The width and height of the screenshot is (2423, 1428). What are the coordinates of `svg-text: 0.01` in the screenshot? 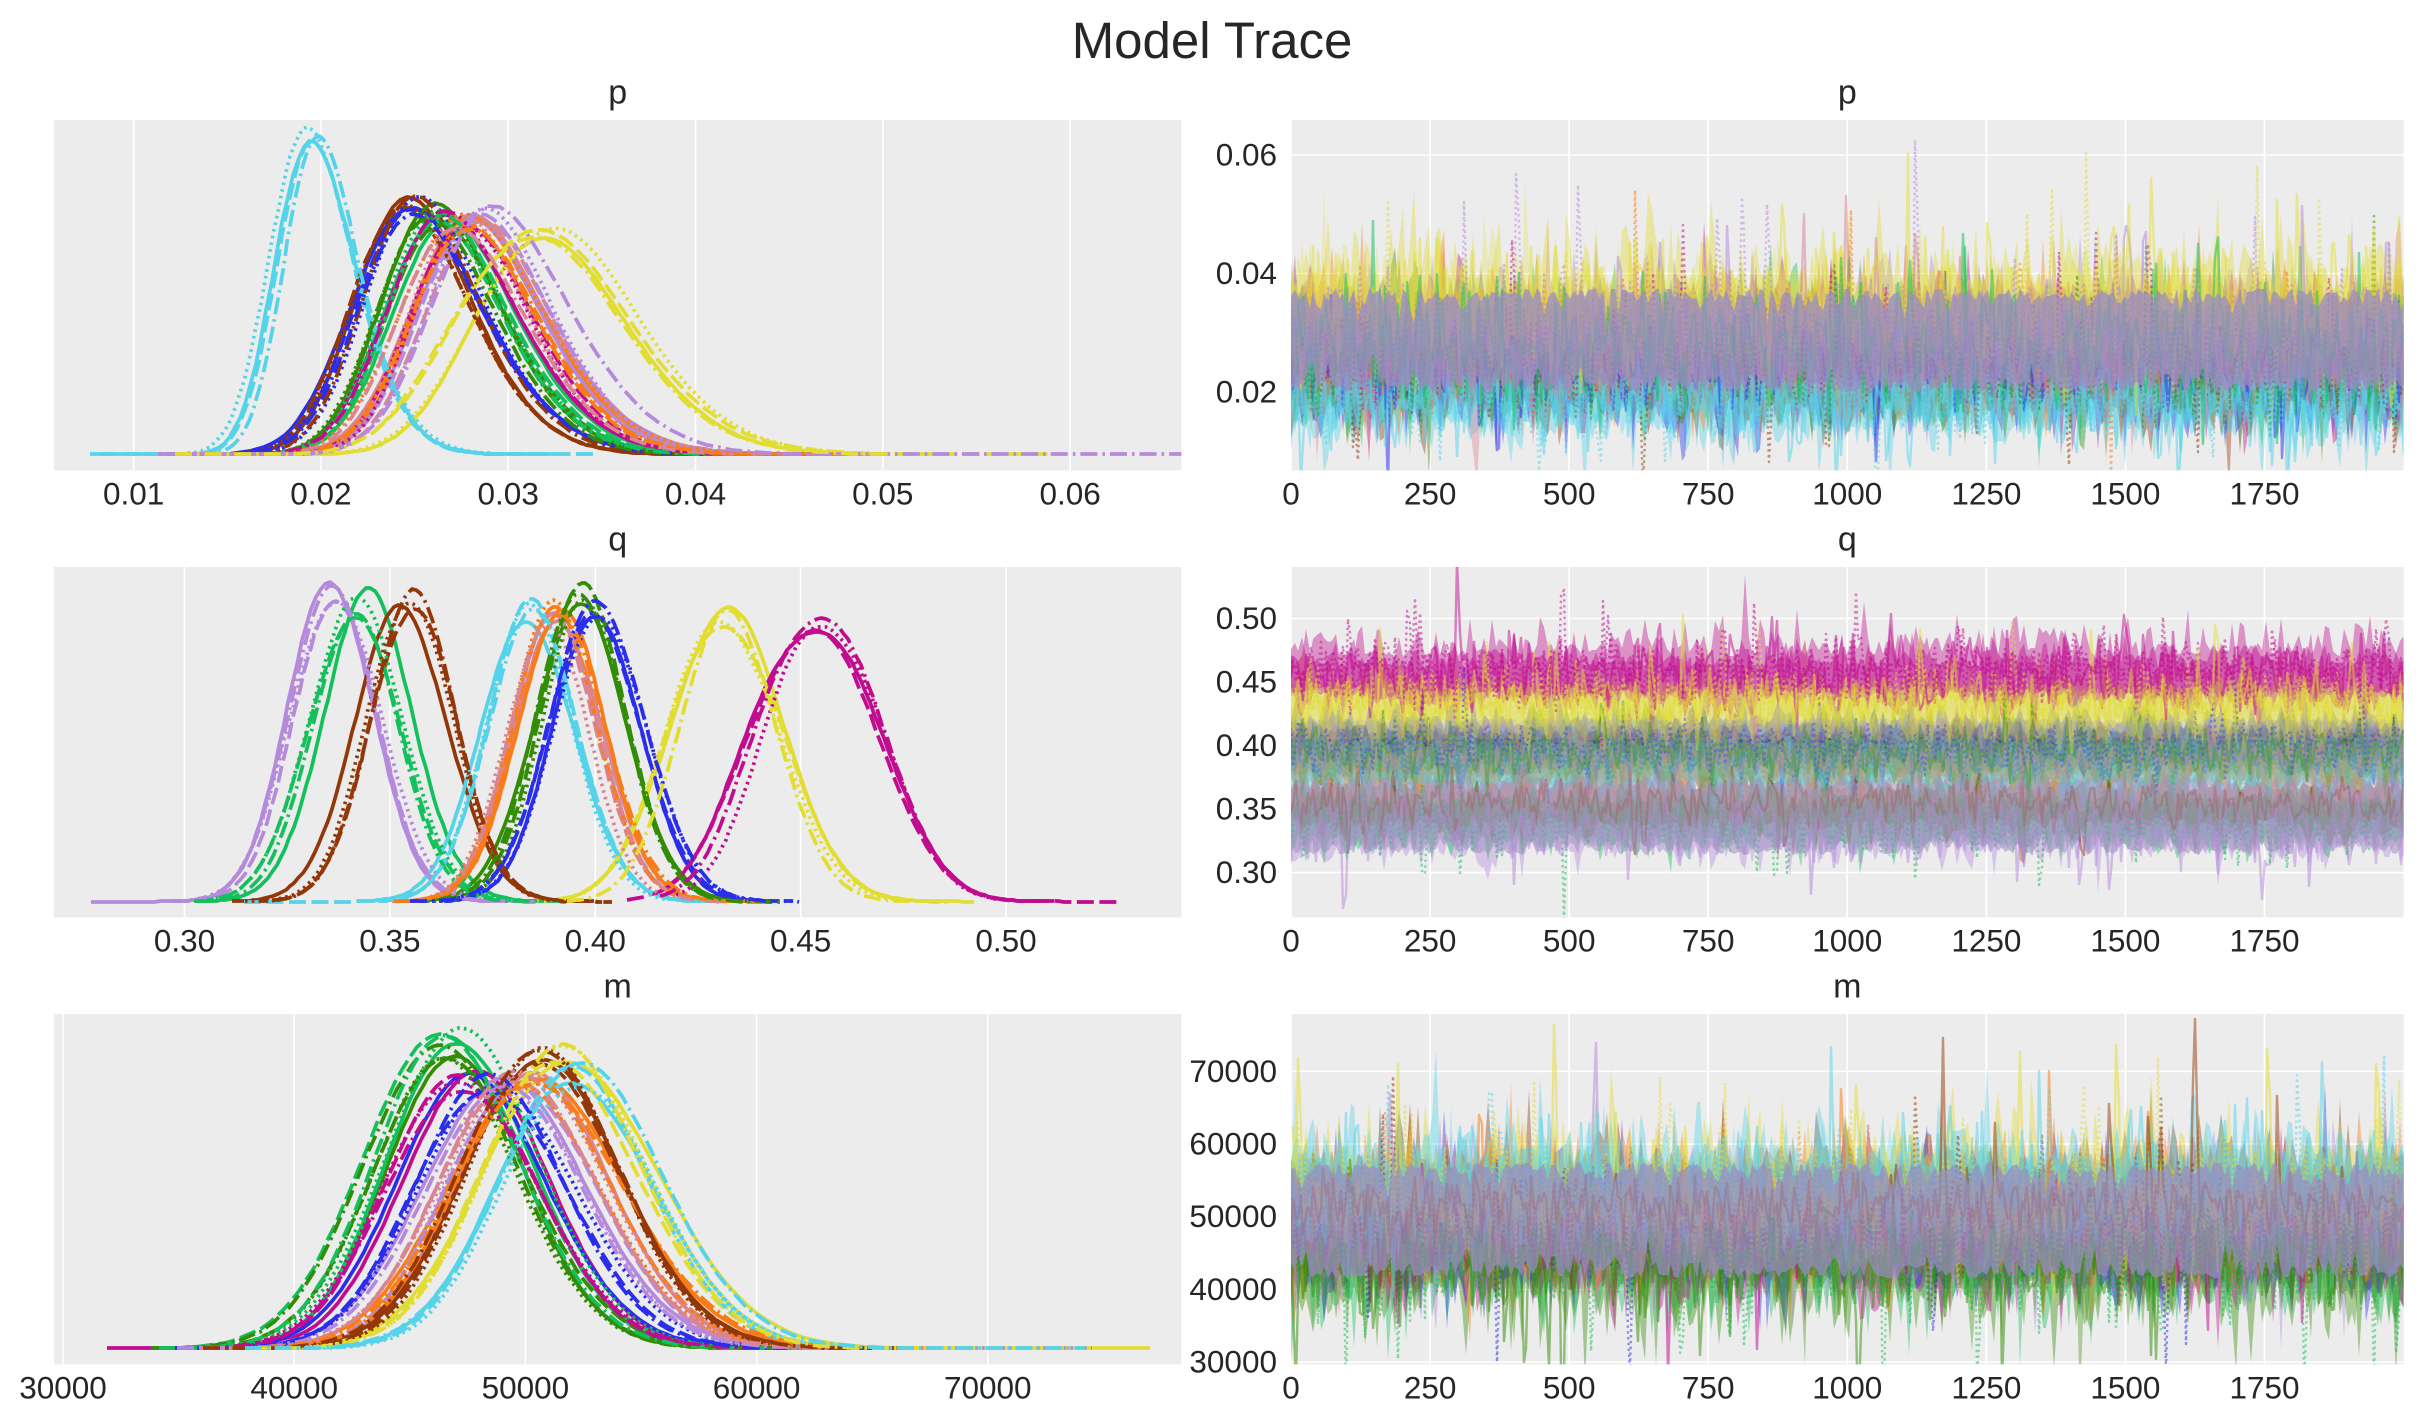 It's located at (133, 493).